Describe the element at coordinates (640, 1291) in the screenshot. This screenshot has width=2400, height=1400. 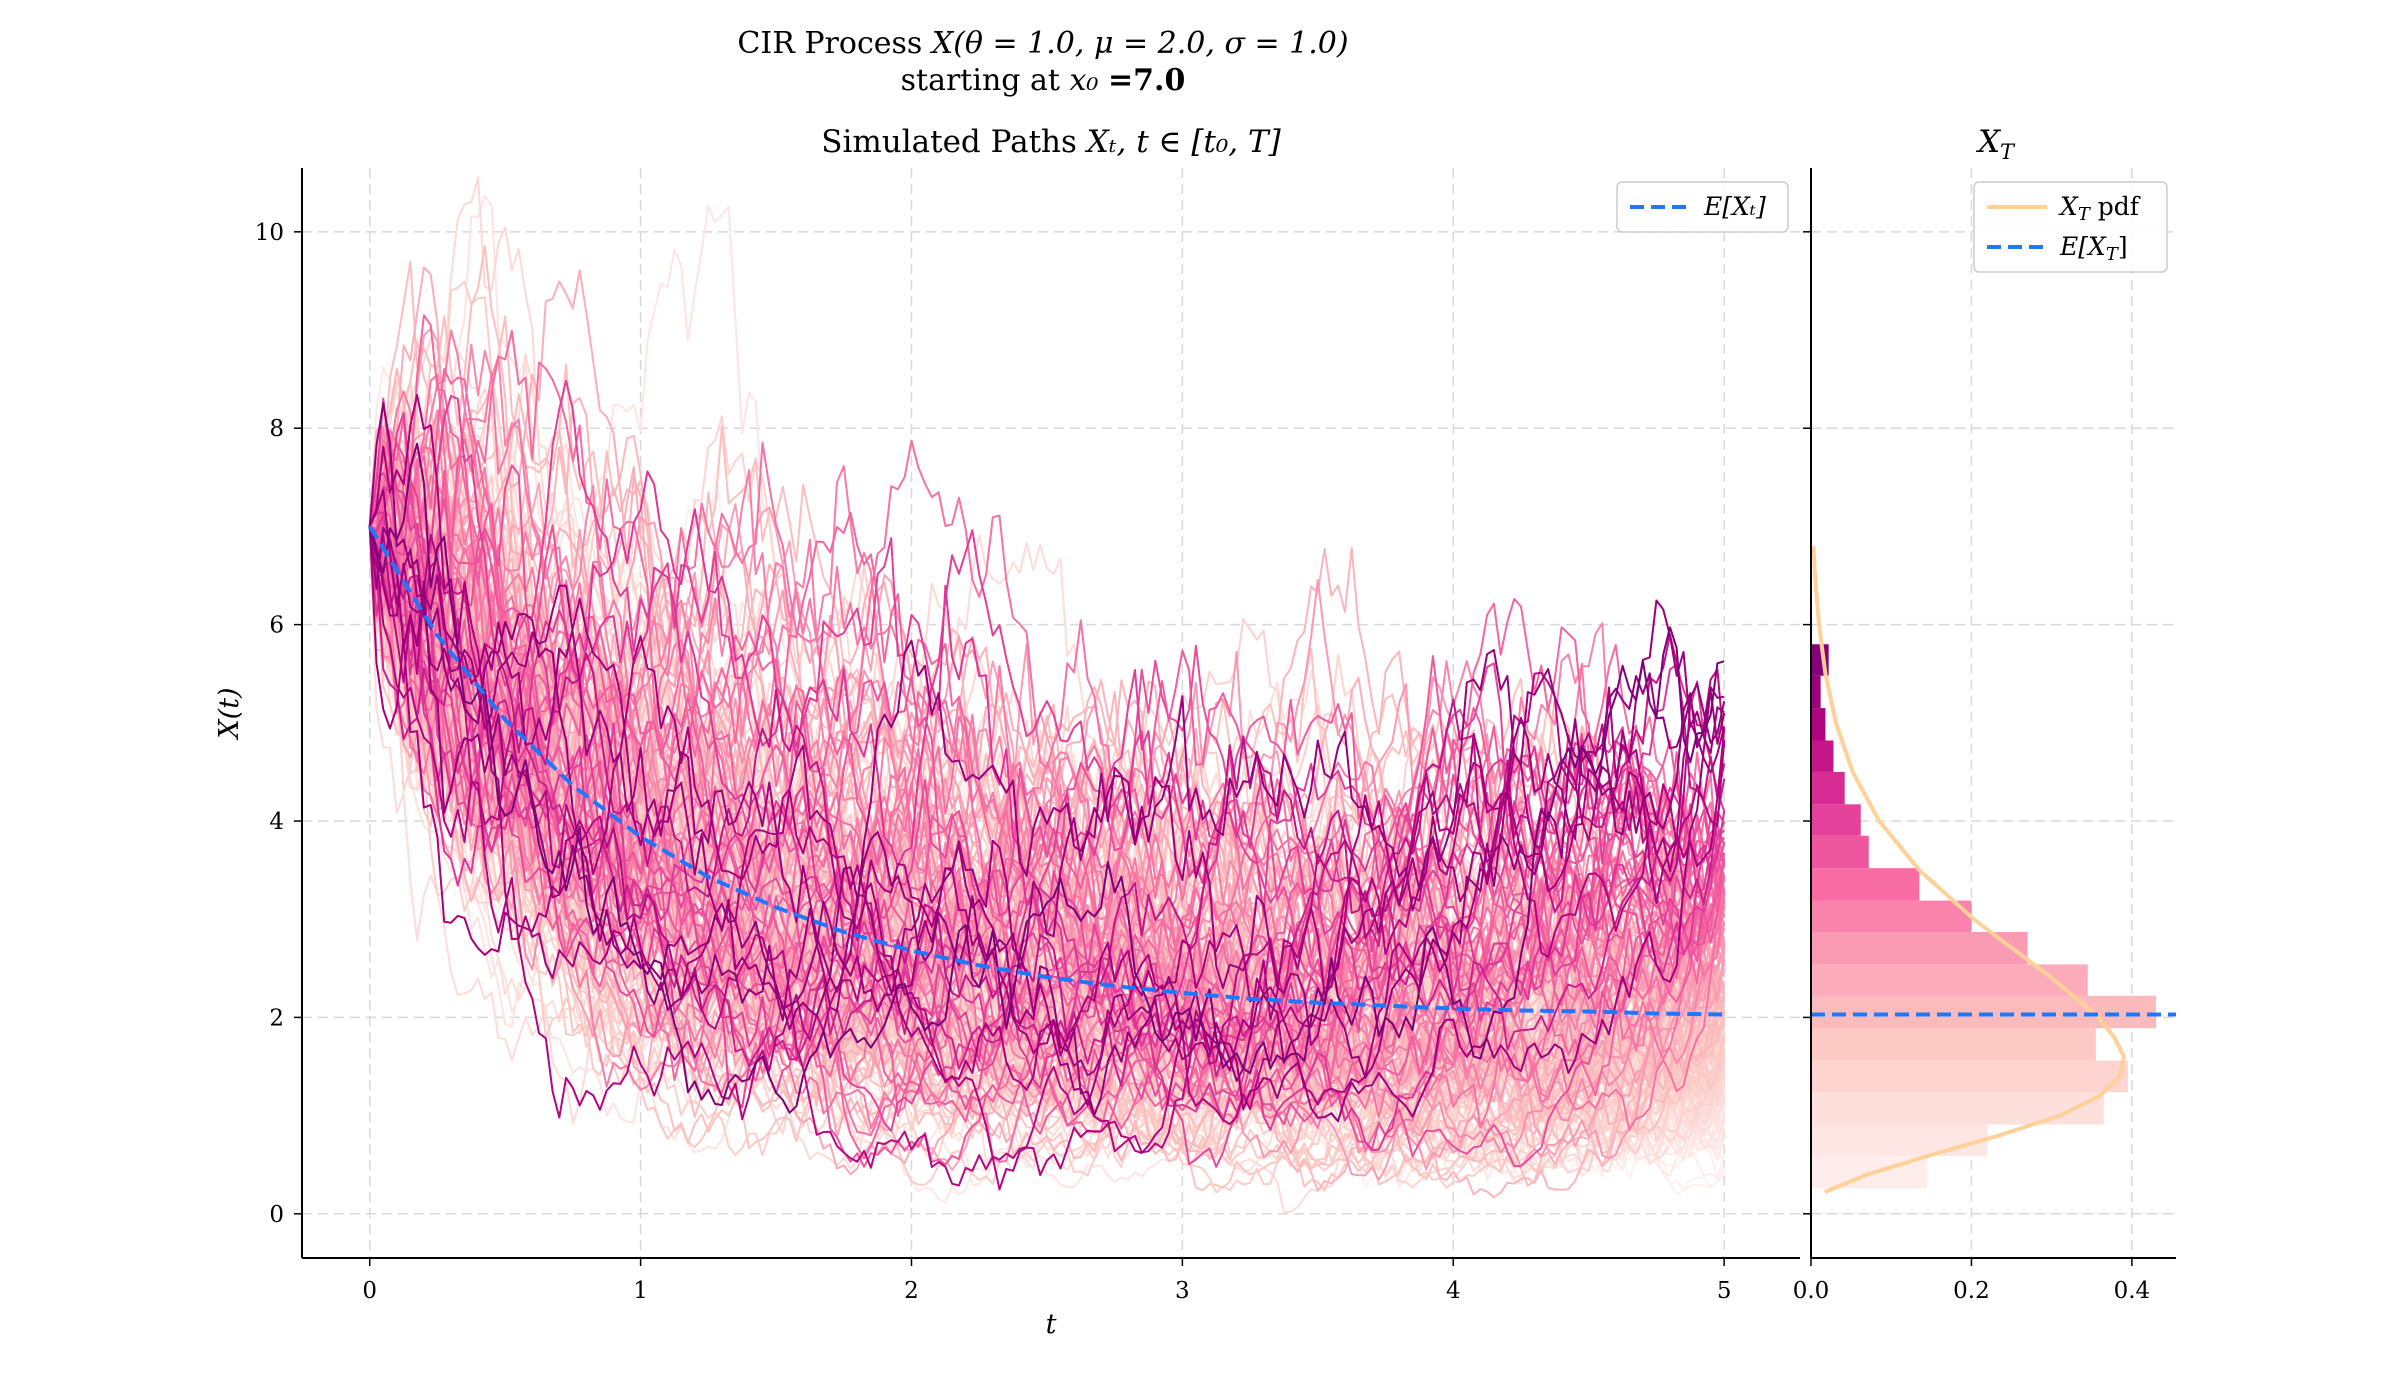
I see `main-x-tick-label: 1` at that location.